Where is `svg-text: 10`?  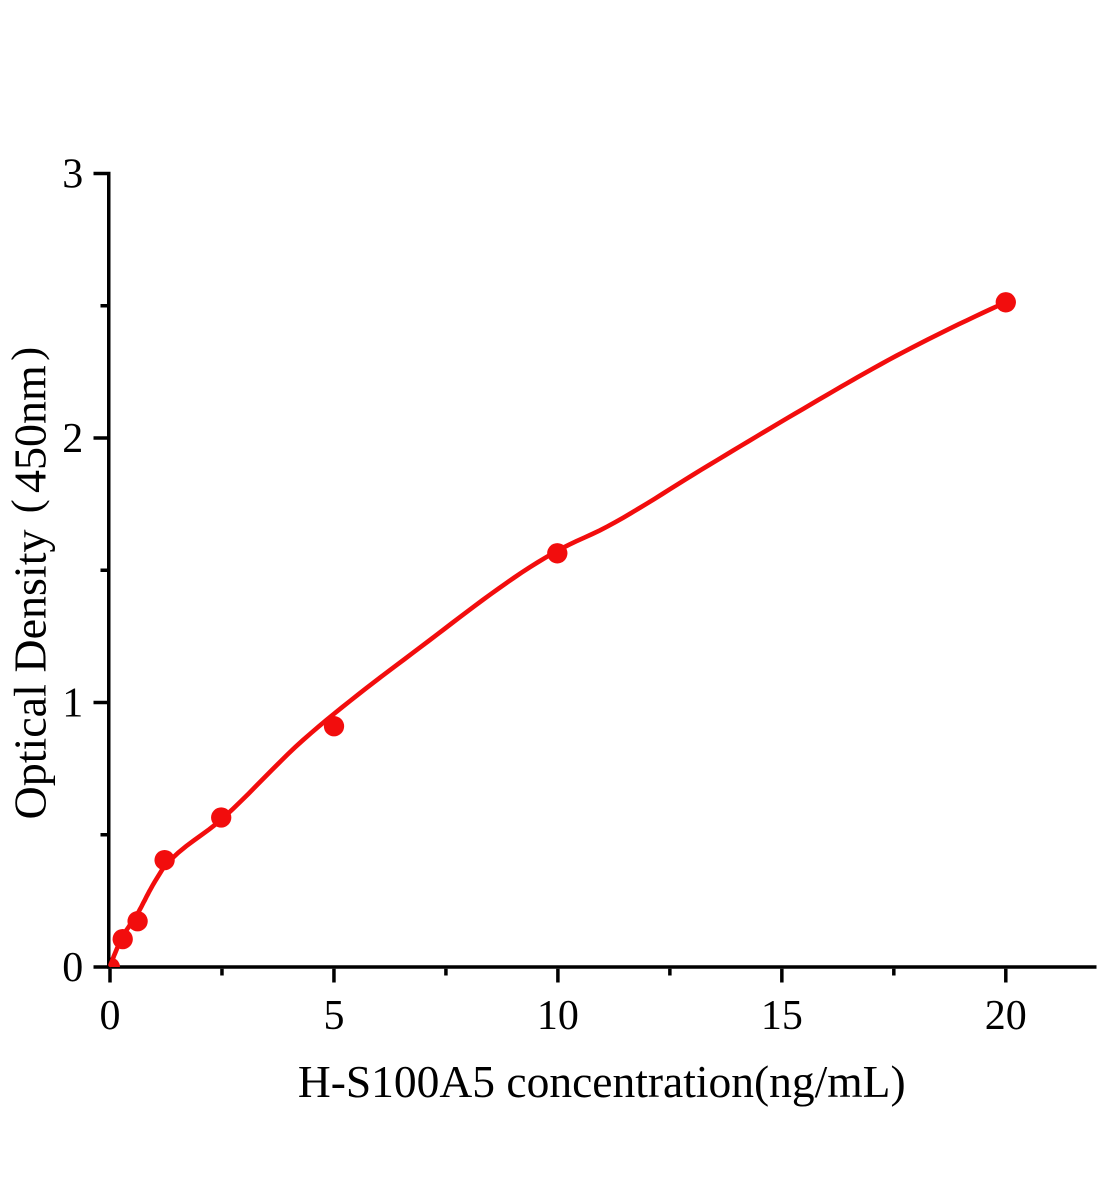
svg-text: 10 is located at coordinates (558, 1016).